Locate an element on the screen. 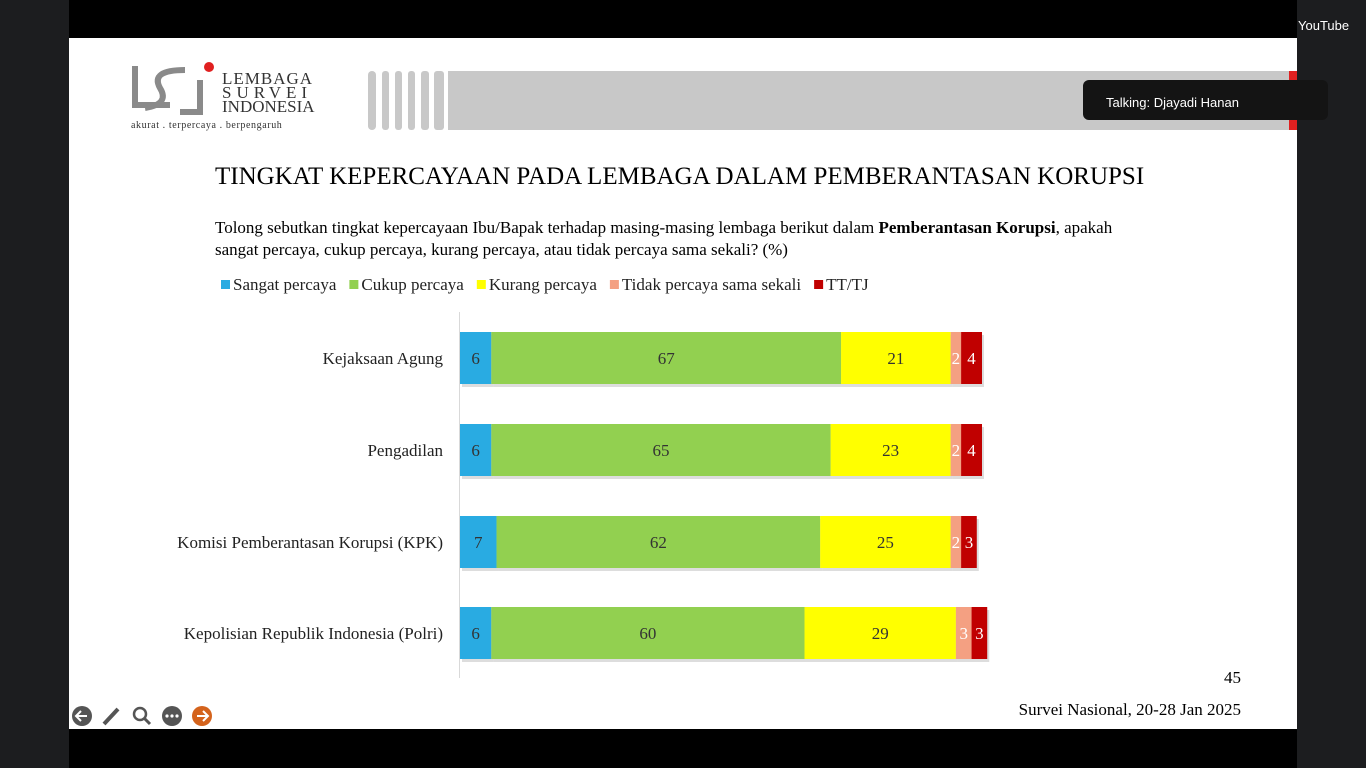 The width and height of the screenshot is (1366, 768). app-name: YouTube is located at coordinates (1323, 25).